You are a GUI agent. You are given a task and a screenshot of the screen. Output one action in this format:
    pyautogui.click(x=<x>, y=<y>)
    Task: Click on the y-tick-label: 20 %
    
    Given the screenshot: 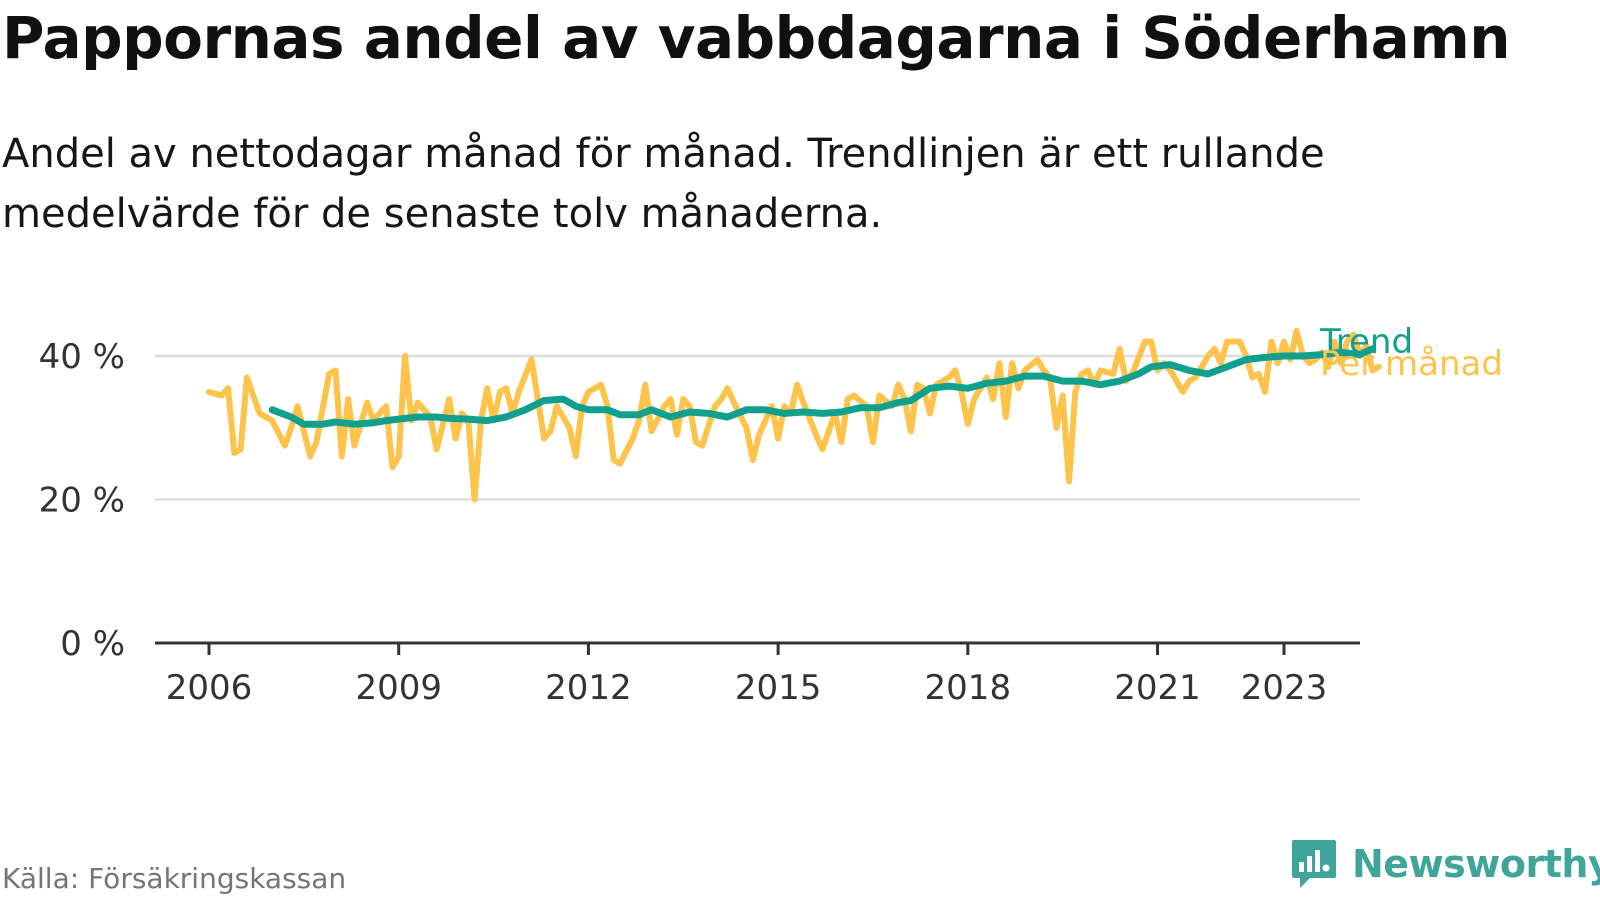 What is the action you would take?
    pyautogui.click(x=82, y=501)
    